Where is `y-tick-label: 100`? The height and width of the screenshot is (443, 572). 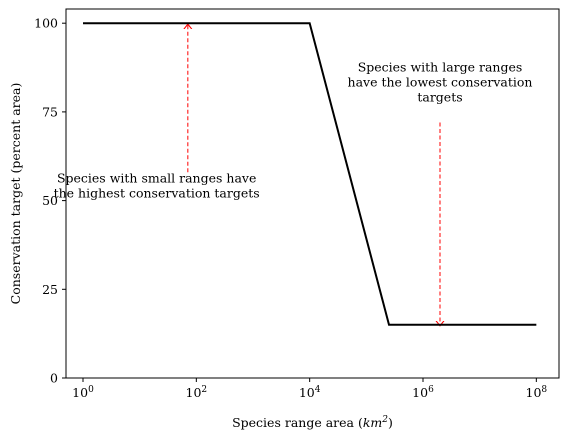 y-tick-label: 100 is located at coordinates (46, 23).